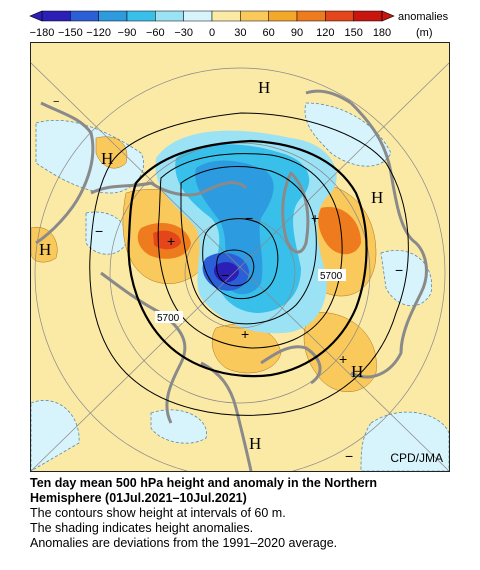 The width and height of the screenshot is (480, 570). What do you see at coordinates (315, 218) in the screenshot?
I see `plus-marker-east: +` at bounding box center [315, 218].